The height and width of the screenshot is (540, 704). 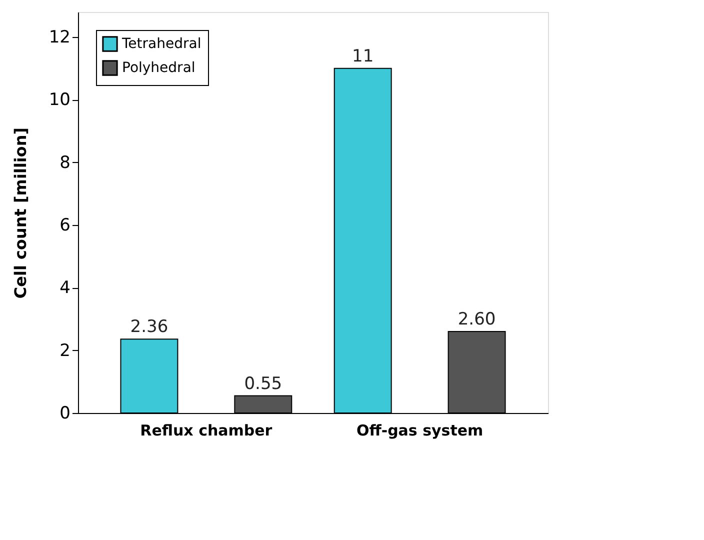 I want to click on y-tick-label: 4, so click(x=65, y=288).